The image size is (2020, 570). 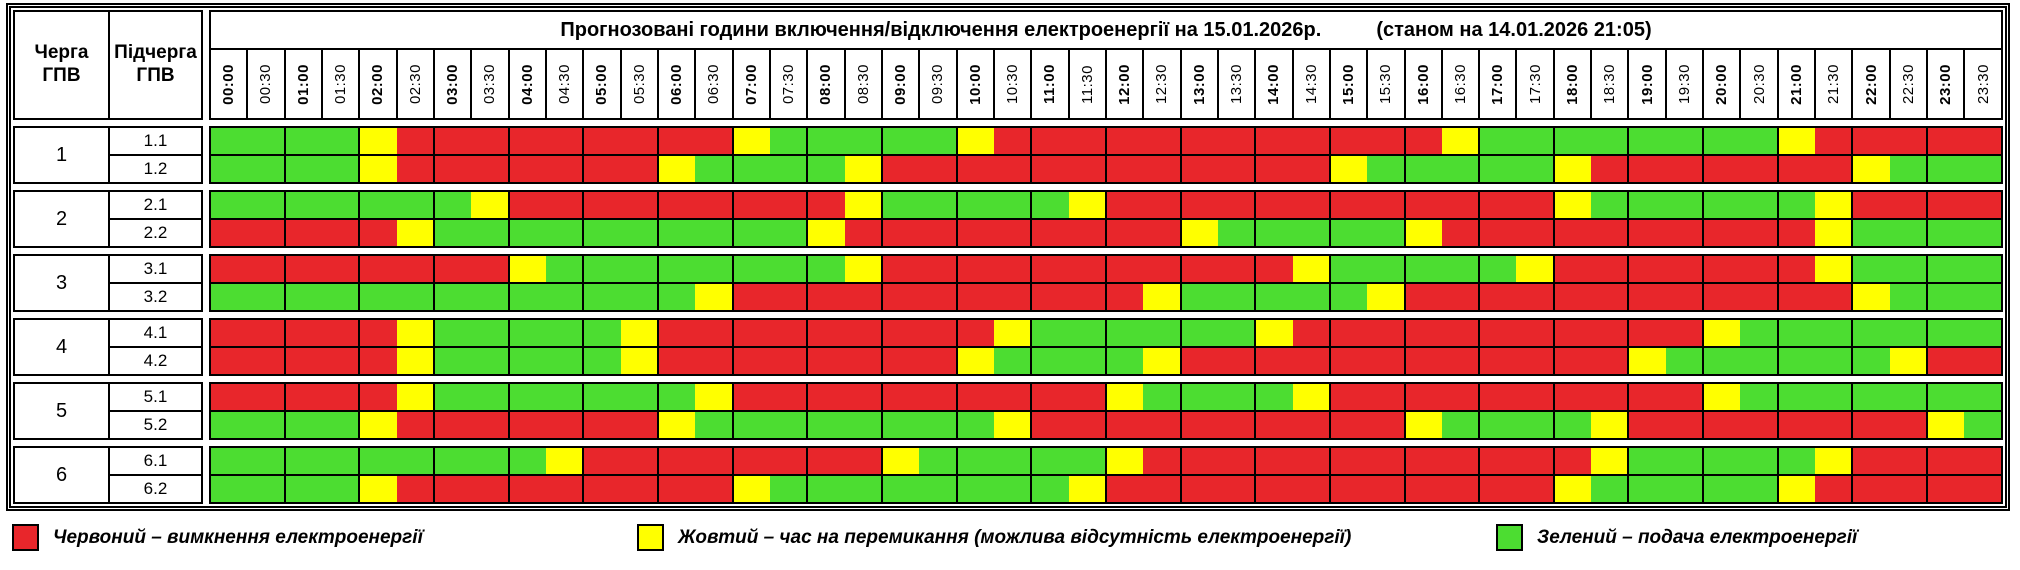 I want to click on legend-label-red: Червоний – вимкнення електроенергії, so click(x=238, y=537).